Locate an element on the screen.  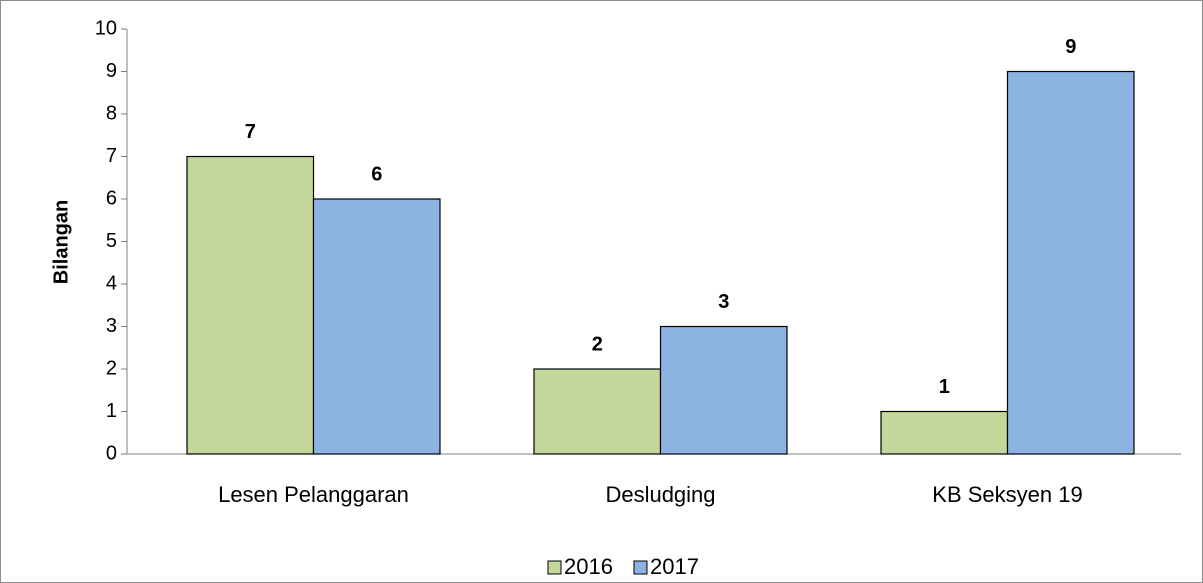
data-label: 7 is located at coordinates (250, 132).